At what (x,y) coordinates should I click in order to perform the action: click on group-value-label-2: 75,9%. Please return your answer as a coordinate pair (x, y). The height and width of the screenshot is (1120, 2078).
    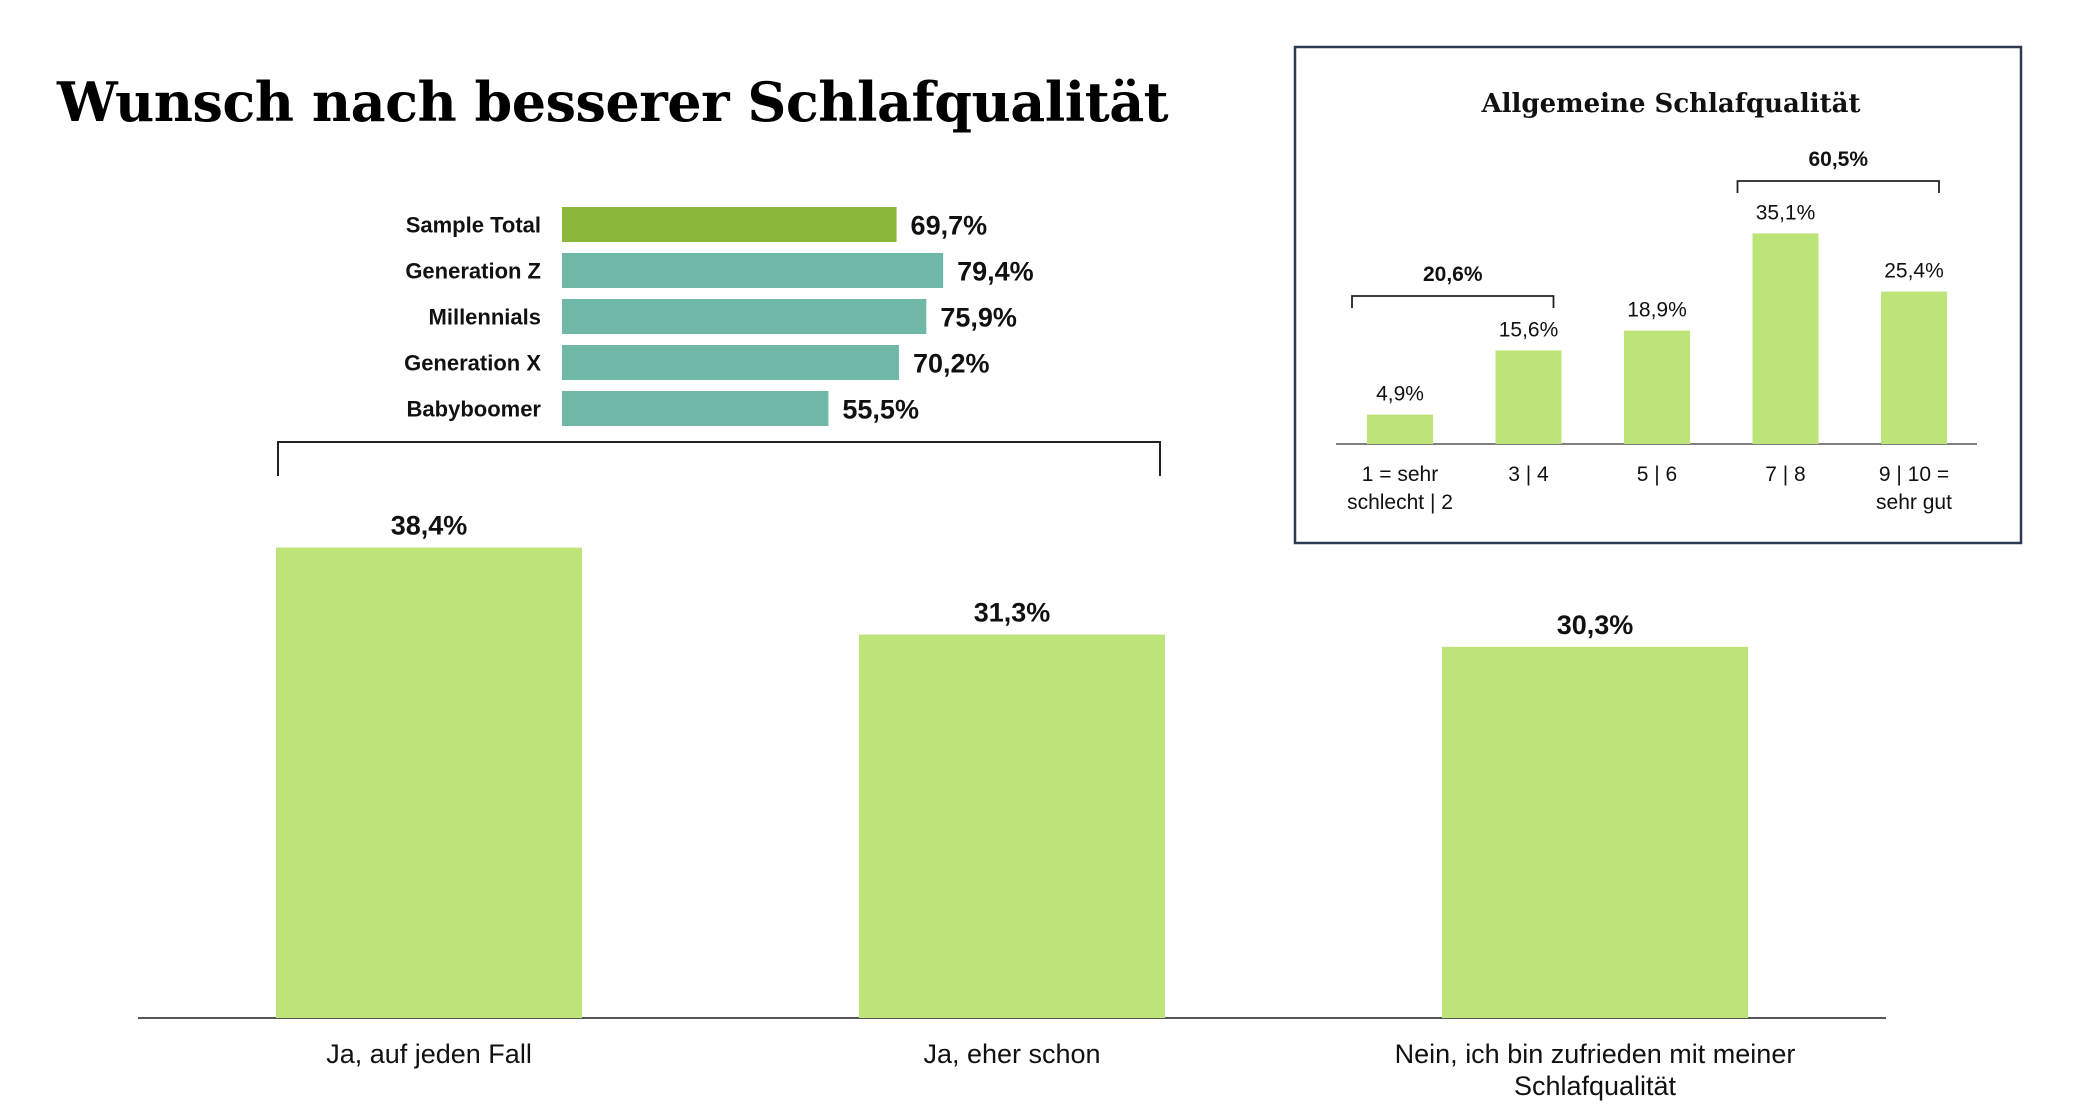
    Looking at the image, I should click on (978, 318).